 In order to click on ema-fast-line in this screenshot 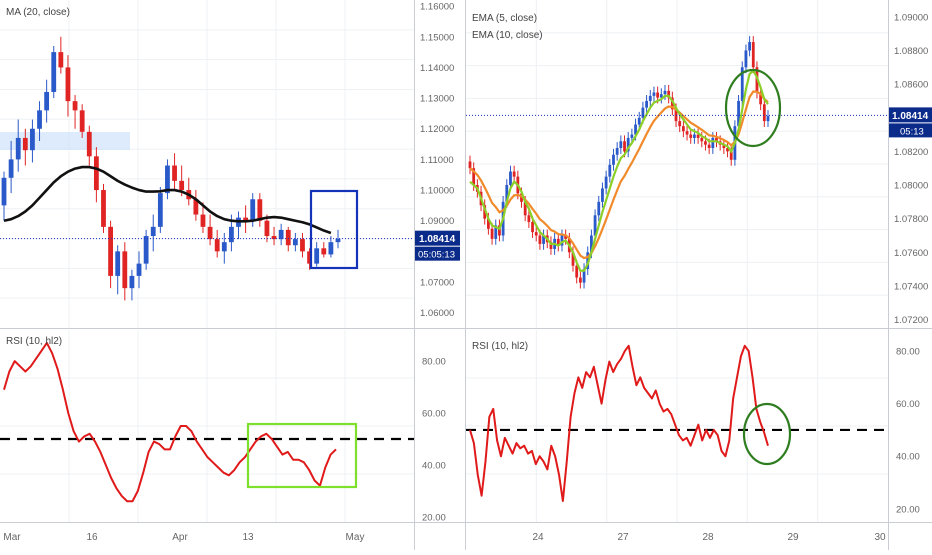, I will do `click(619, 170)`.